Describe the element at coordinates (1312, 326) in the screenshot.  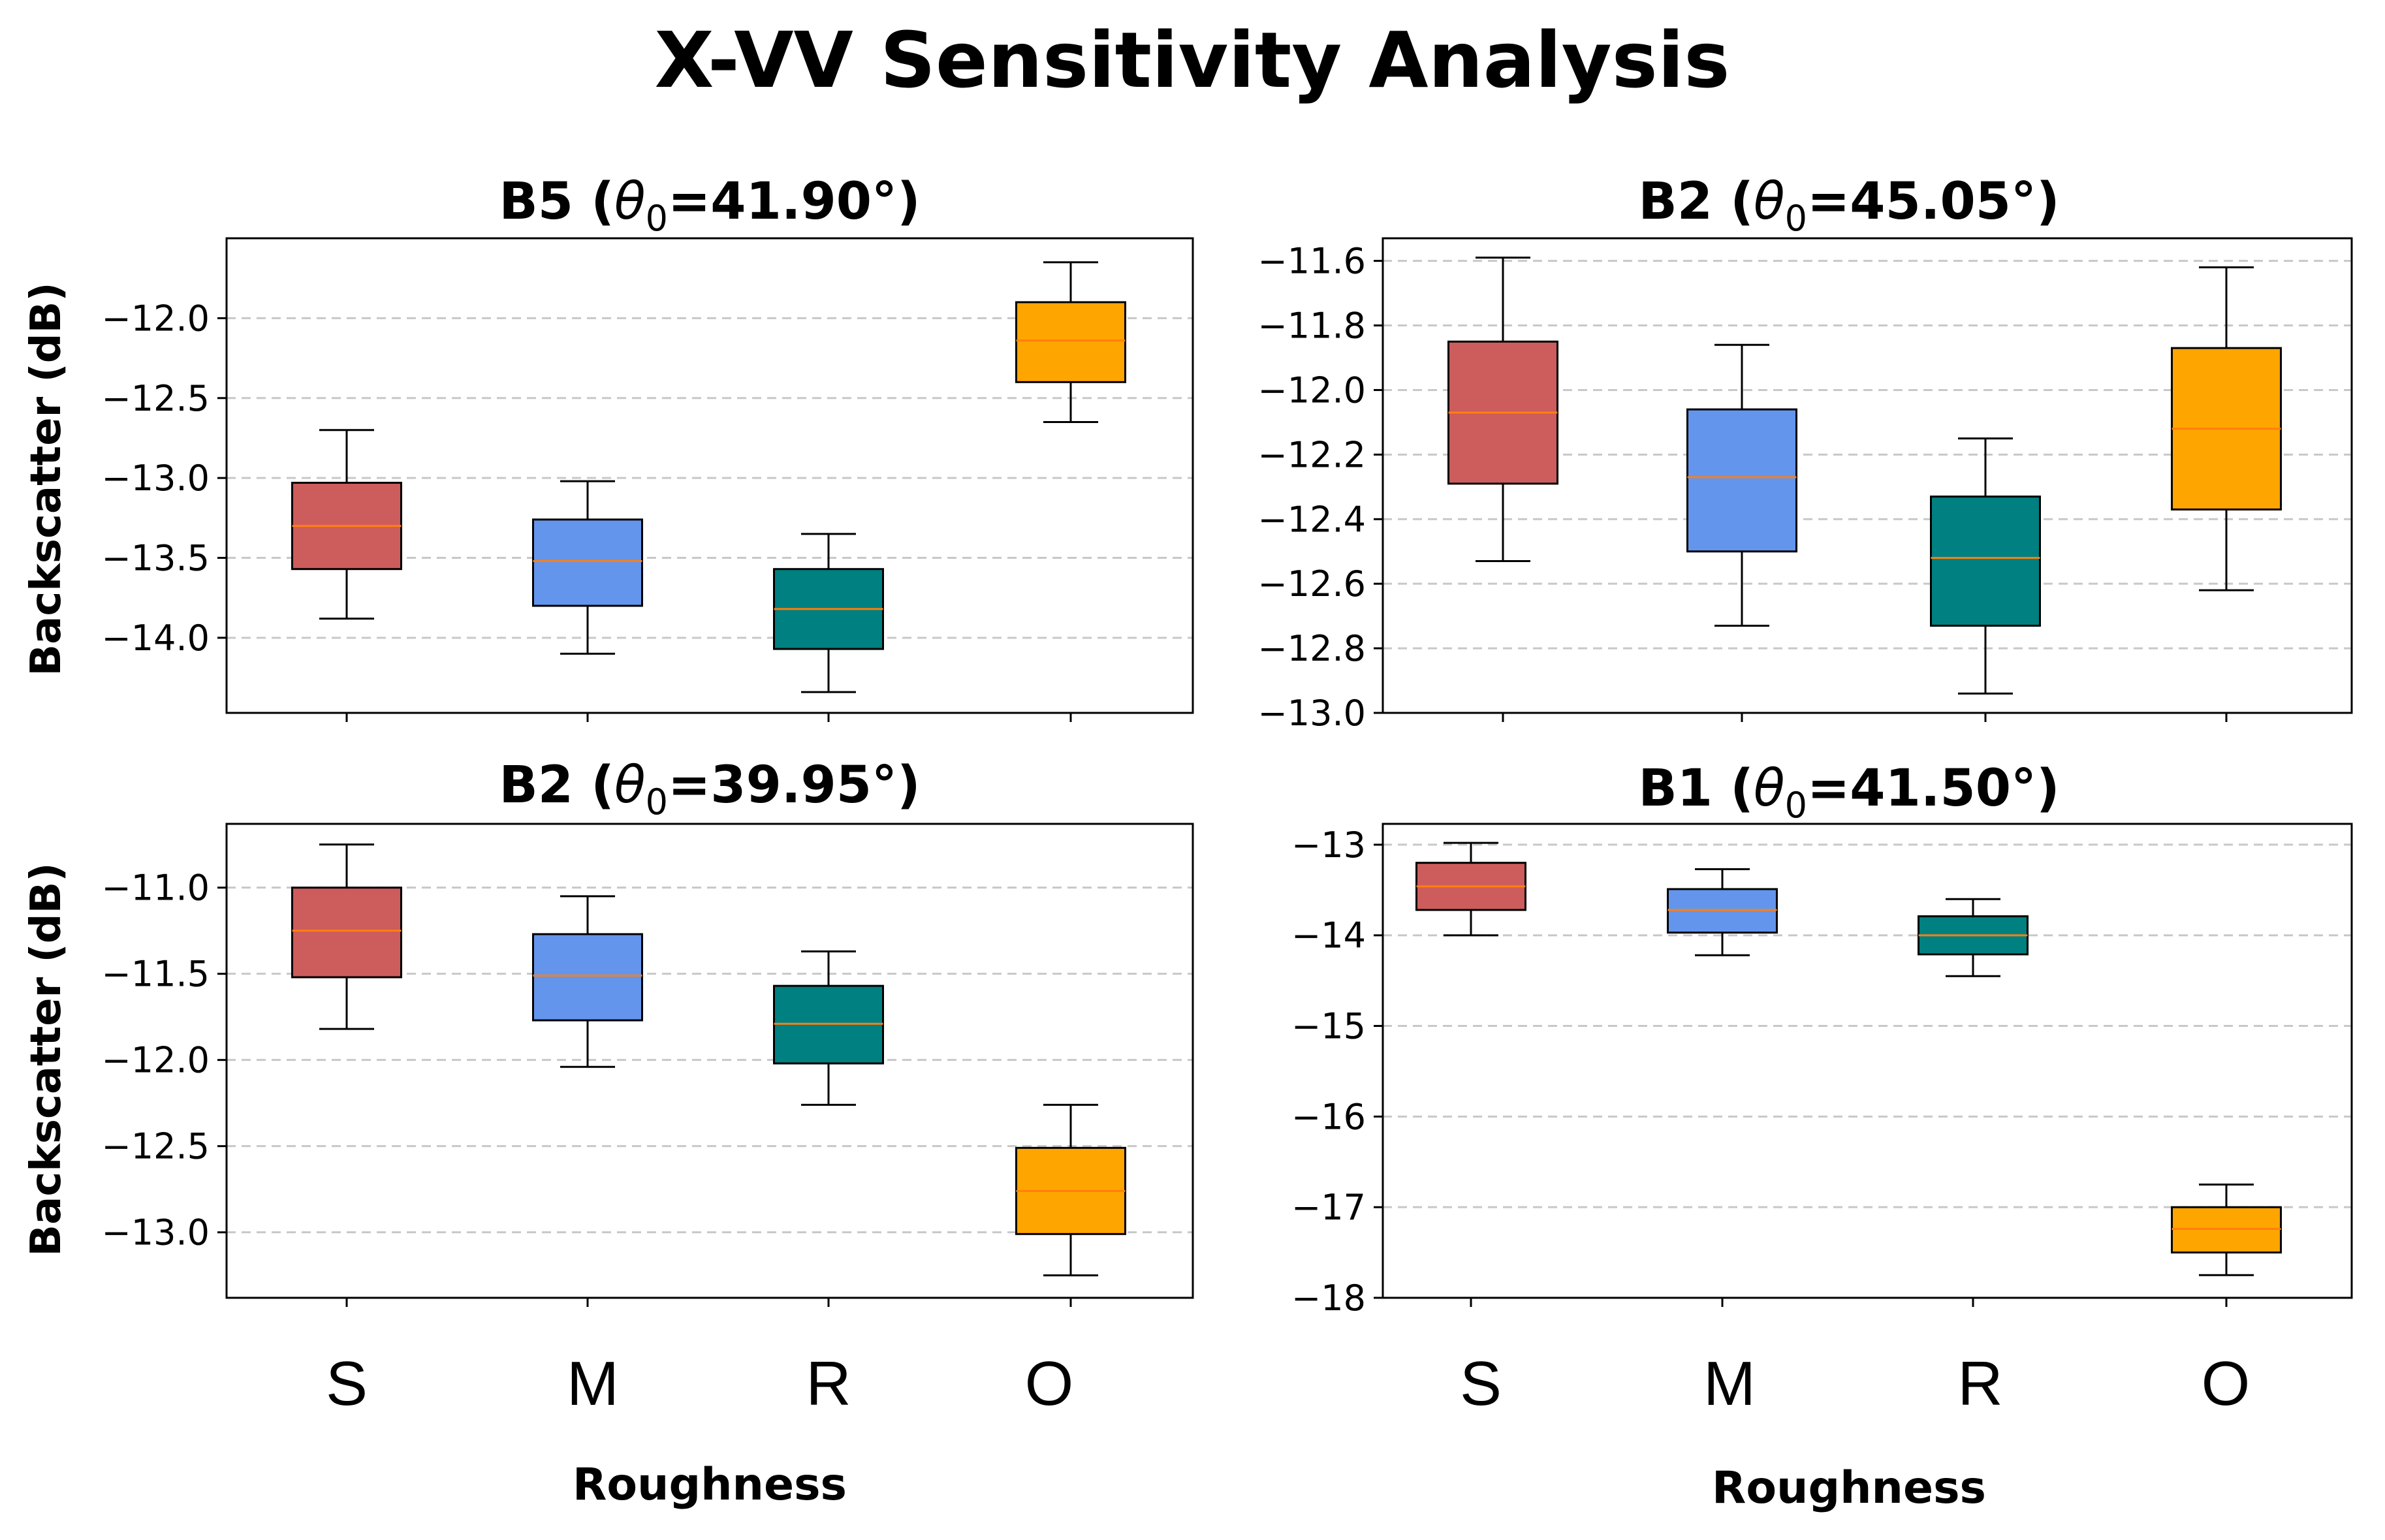
I see `y-tick-label: −11.8` at that location.